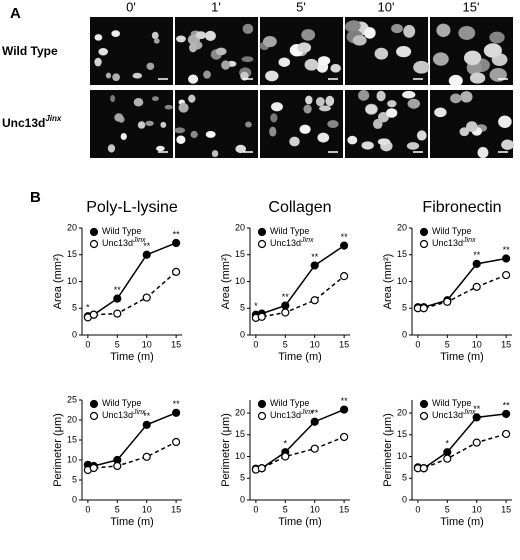 The image size is (520, 560). What do you see at coordinates (461, 207) in the screenshot?
I see `chart-title: Fibronectin` at bounding box center [461, 207].